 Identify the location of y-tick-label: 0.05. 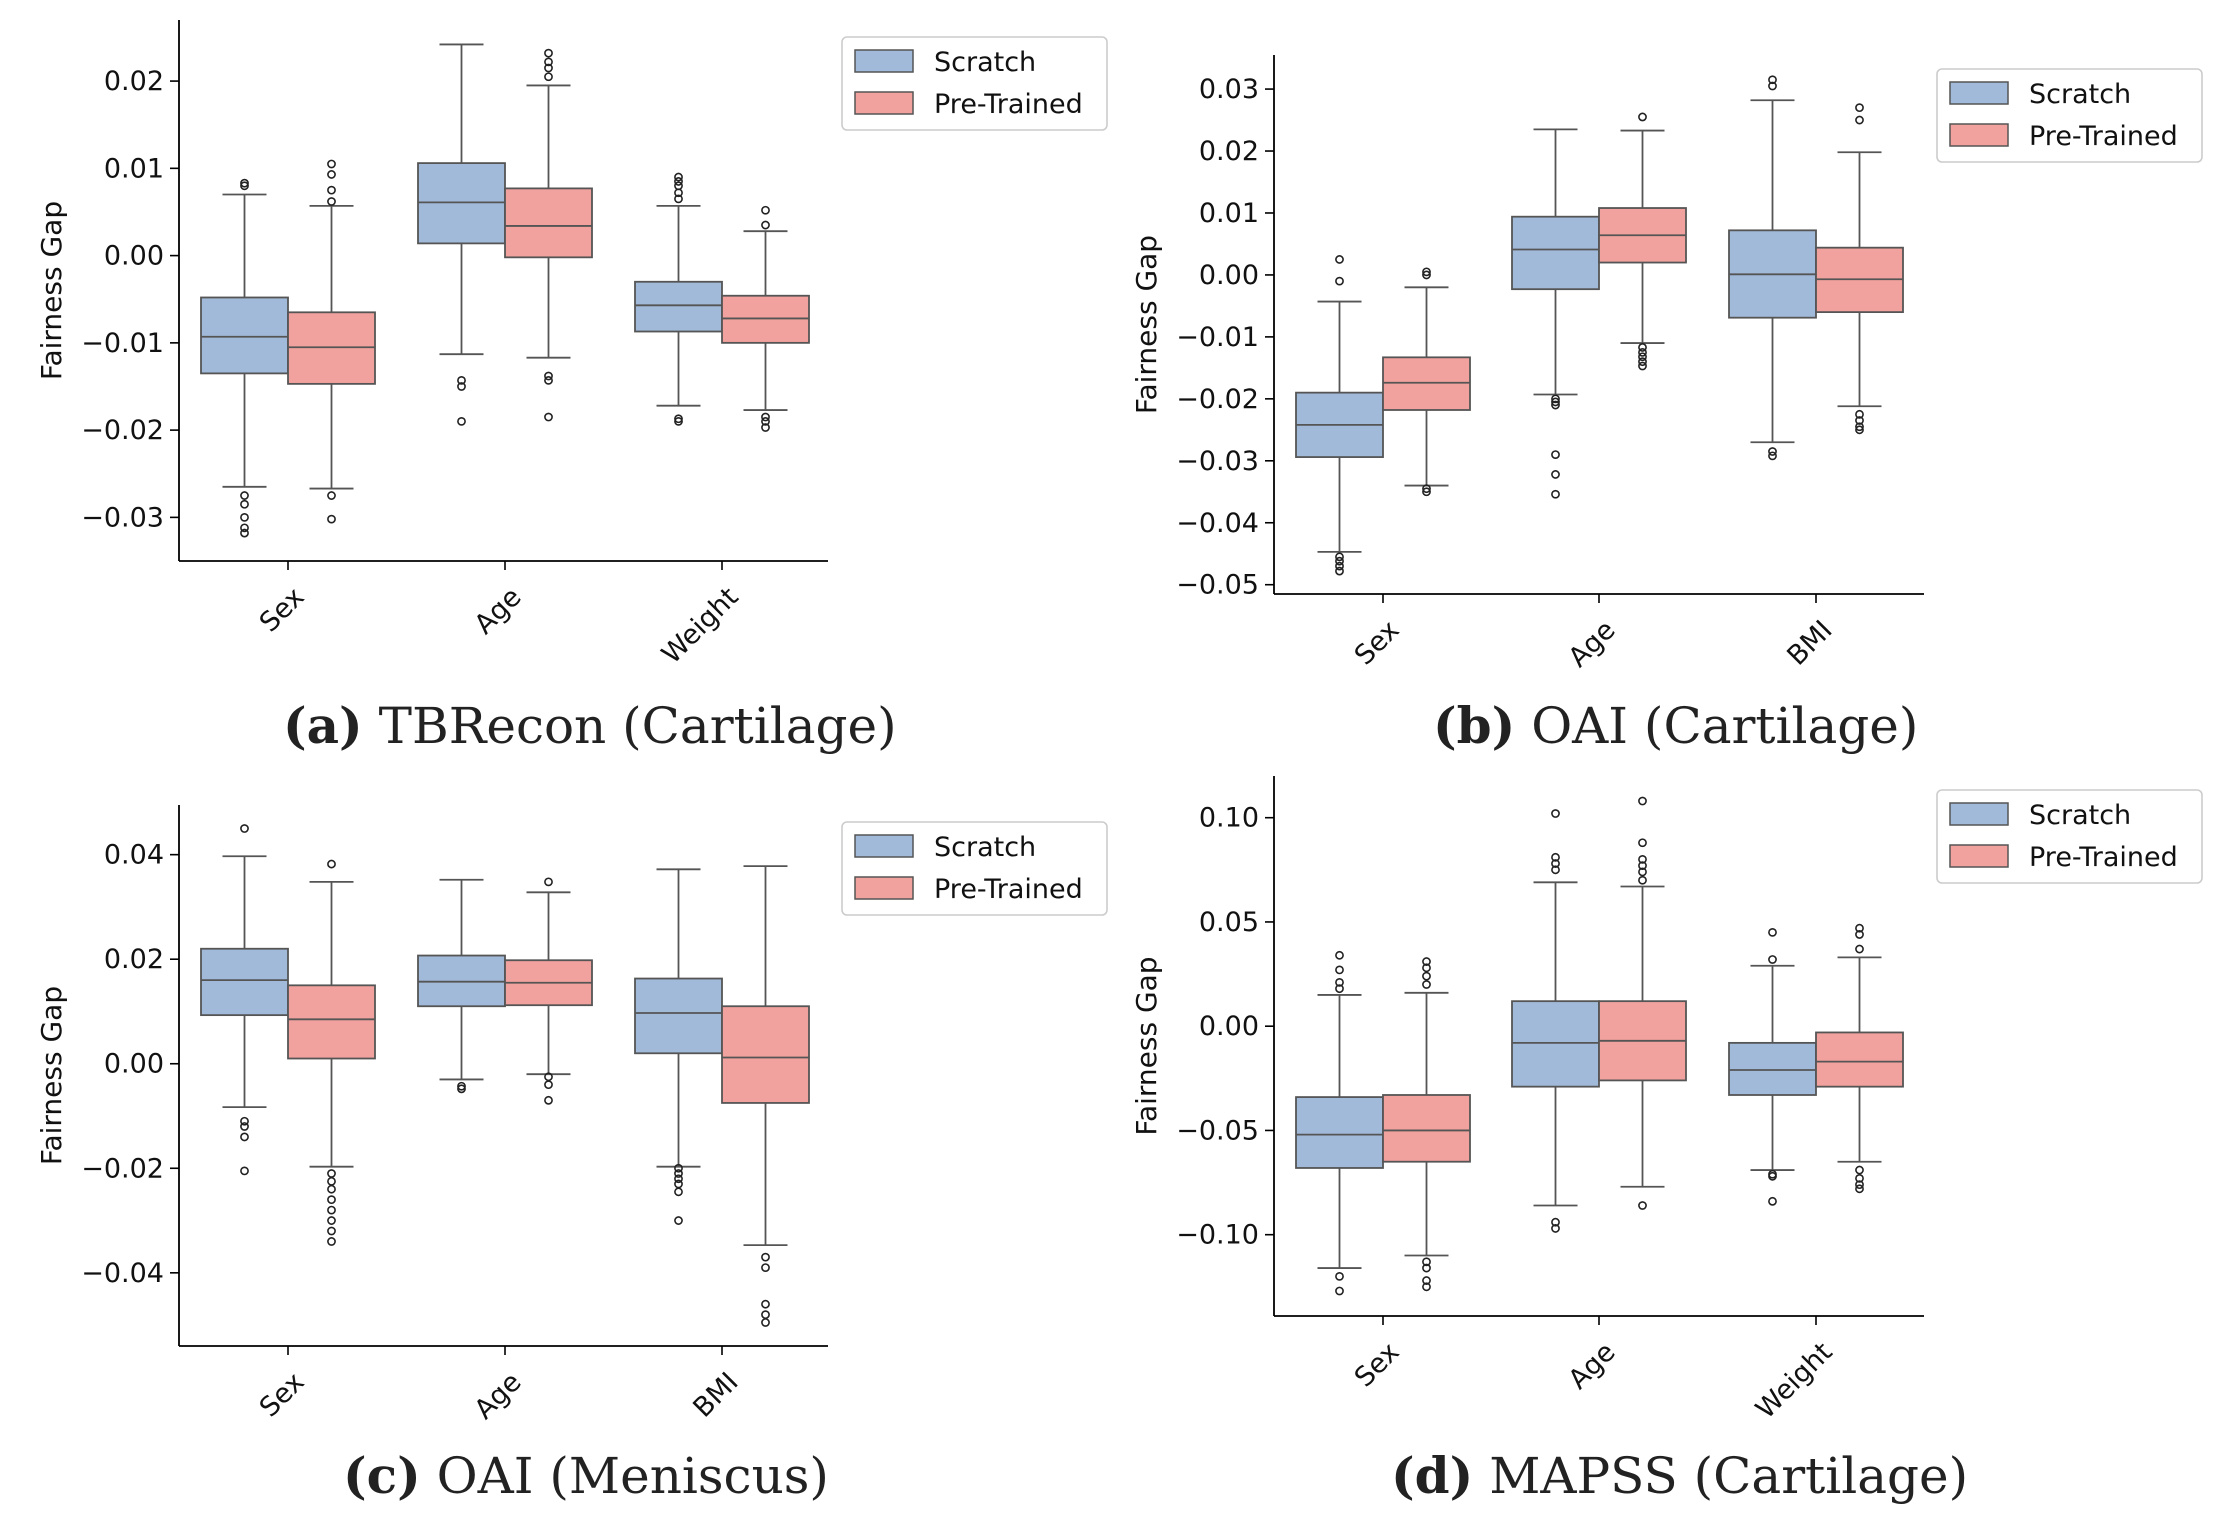
(1229, 922).